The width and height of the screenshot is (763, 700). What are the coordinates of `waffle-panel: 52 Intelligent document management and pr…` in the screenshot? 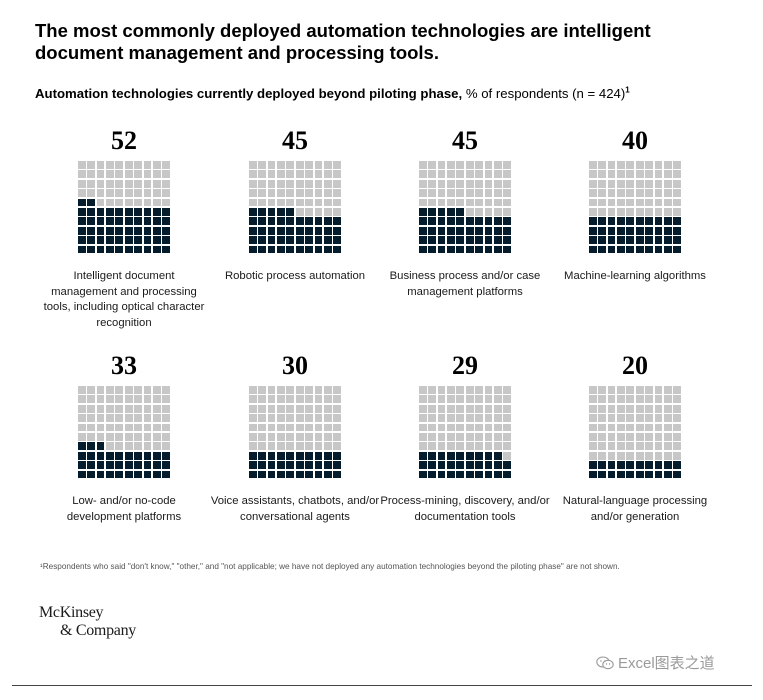 It's located at (124, 232).